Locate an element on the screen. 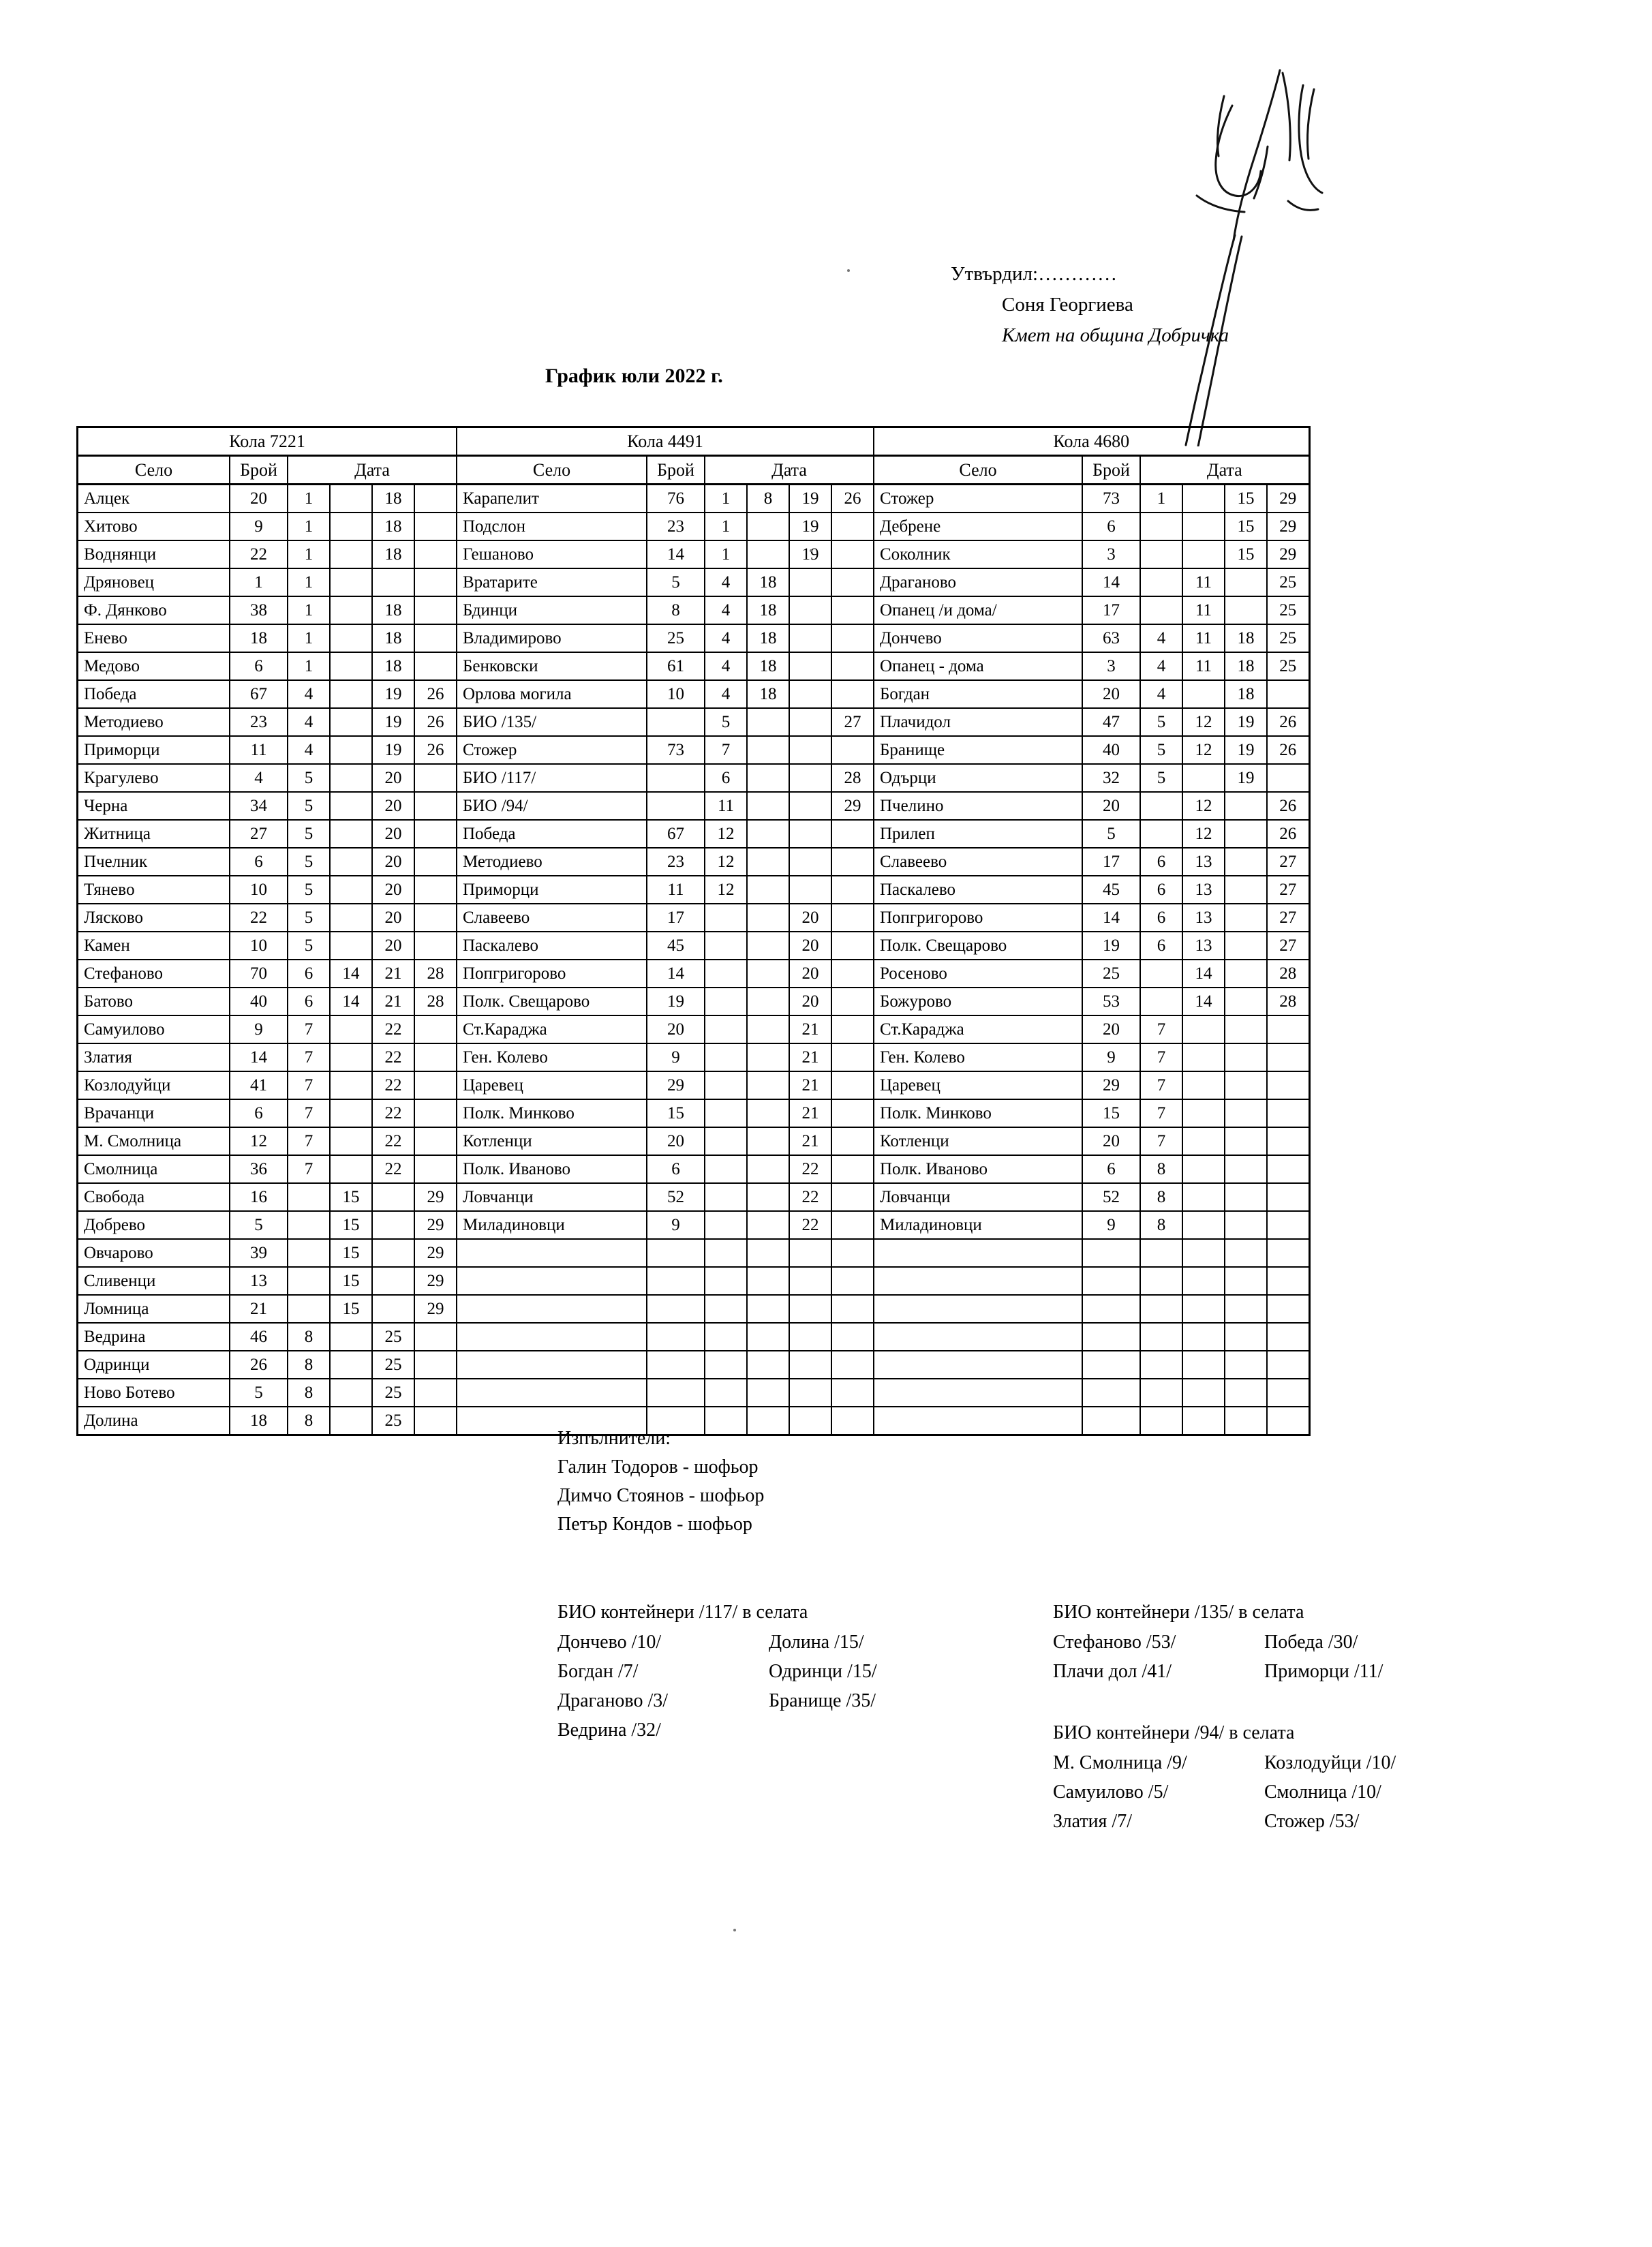  cell-date: 28 is located at coordinates (1289, 974).